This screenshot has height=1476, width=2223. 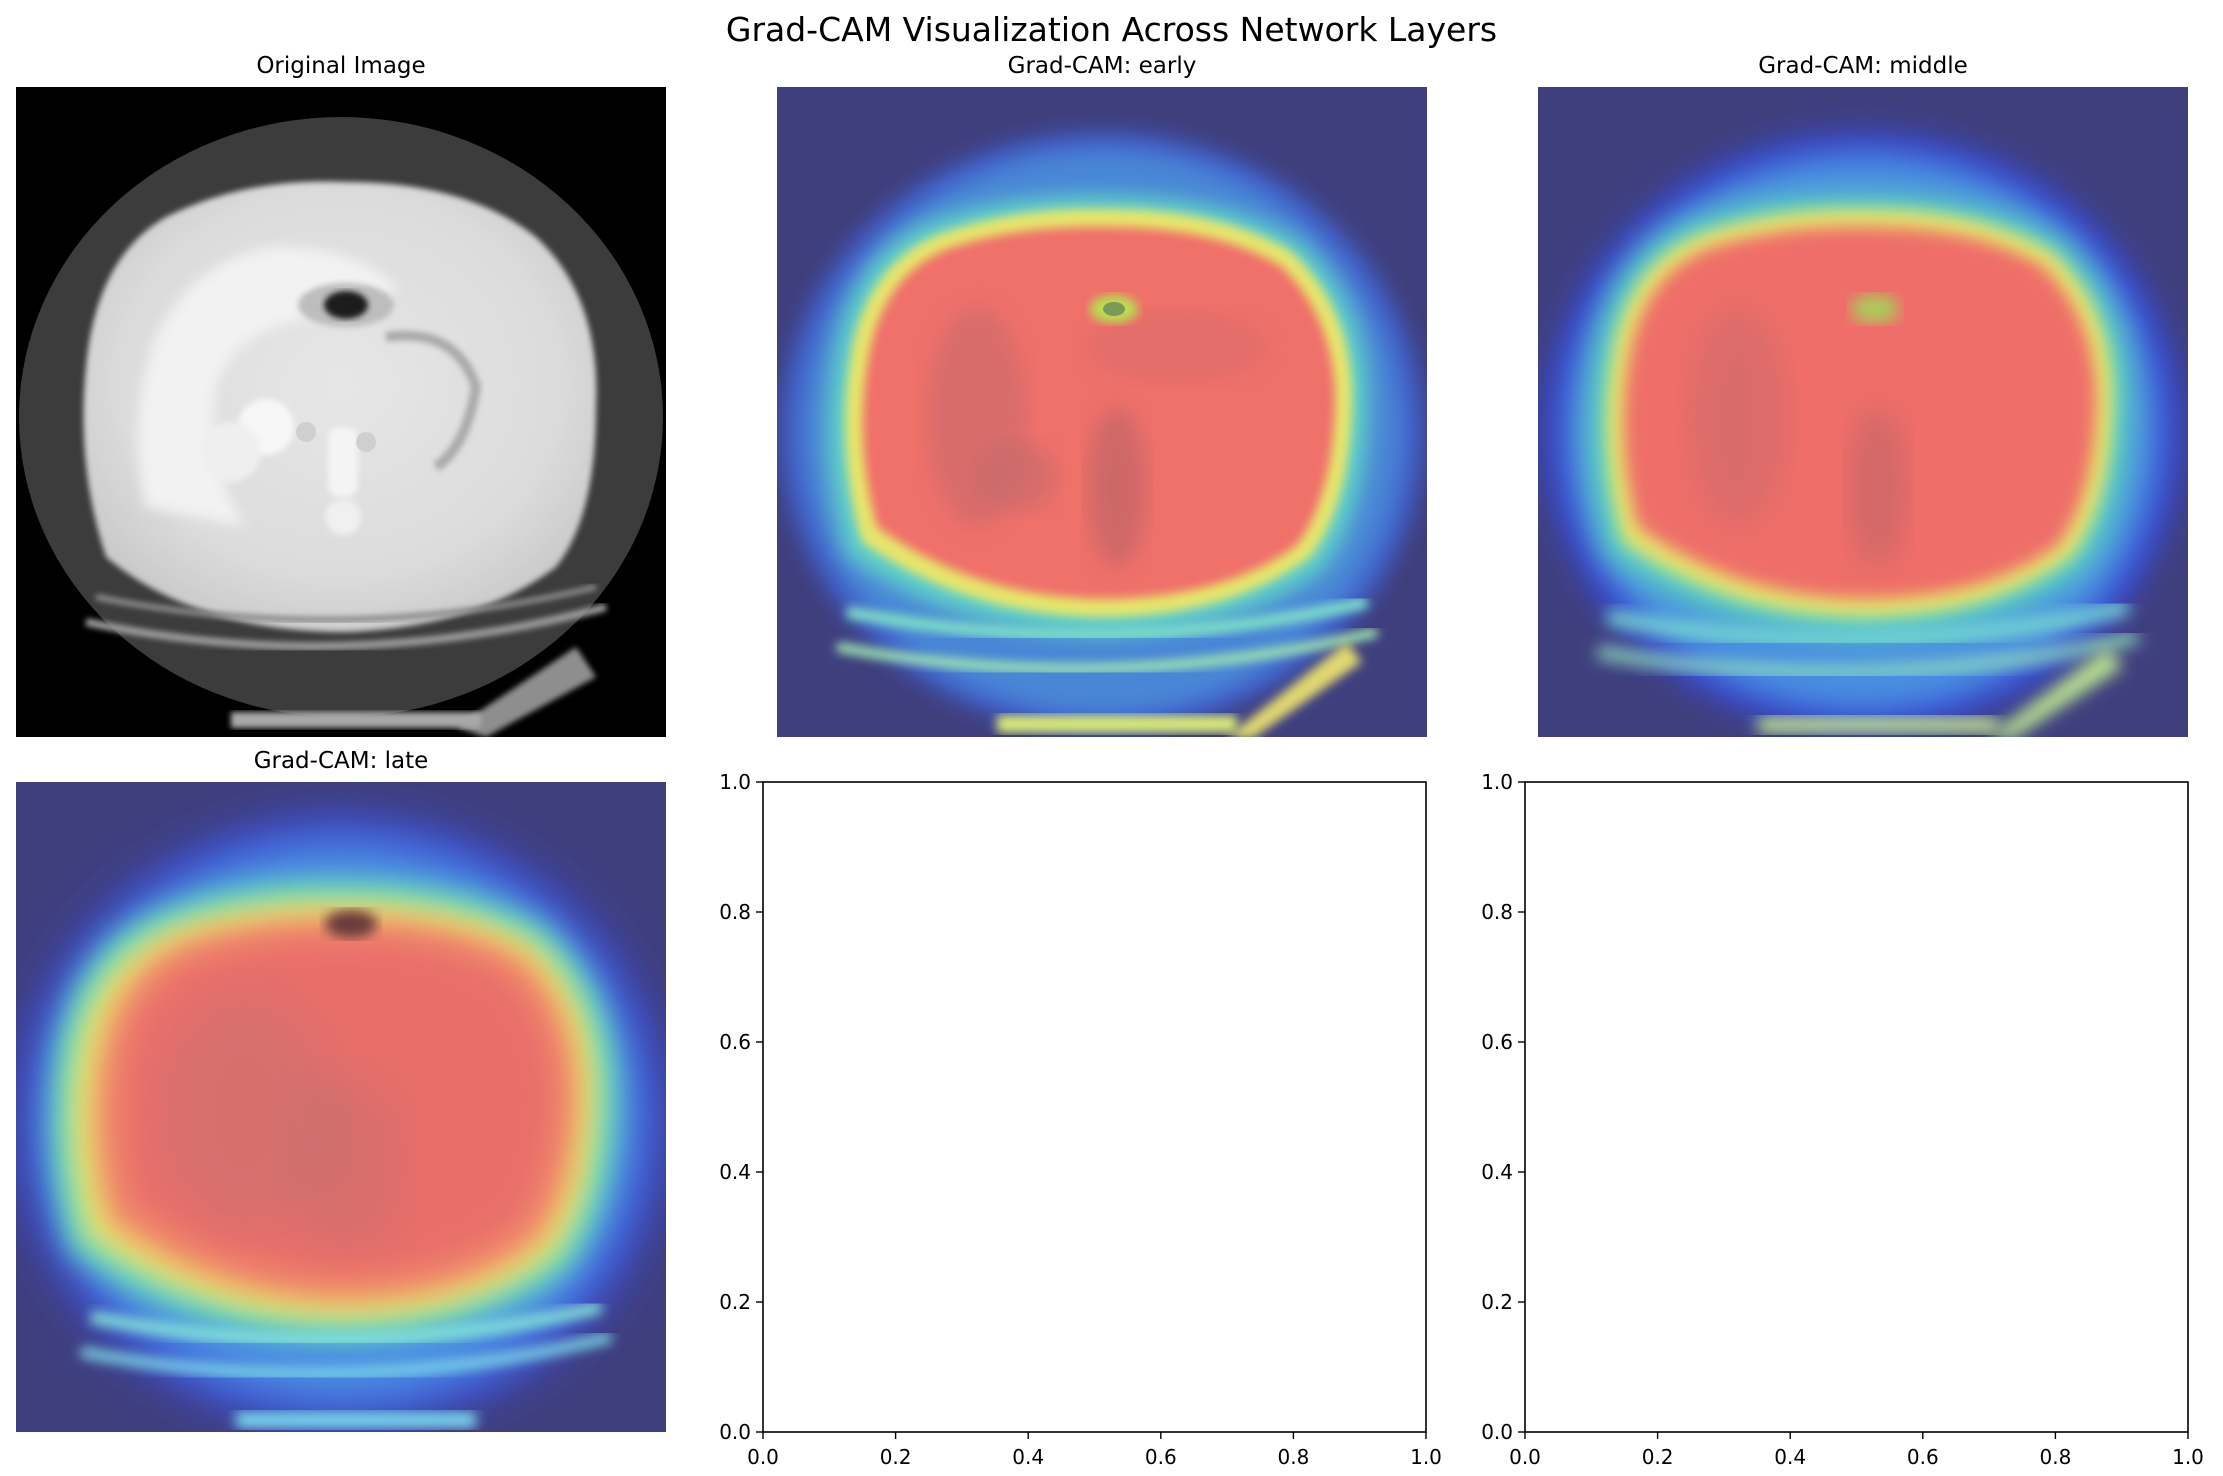 I want to click on early-heatmap-title: Grad-CAM: early, so click(x=1102, y=66).